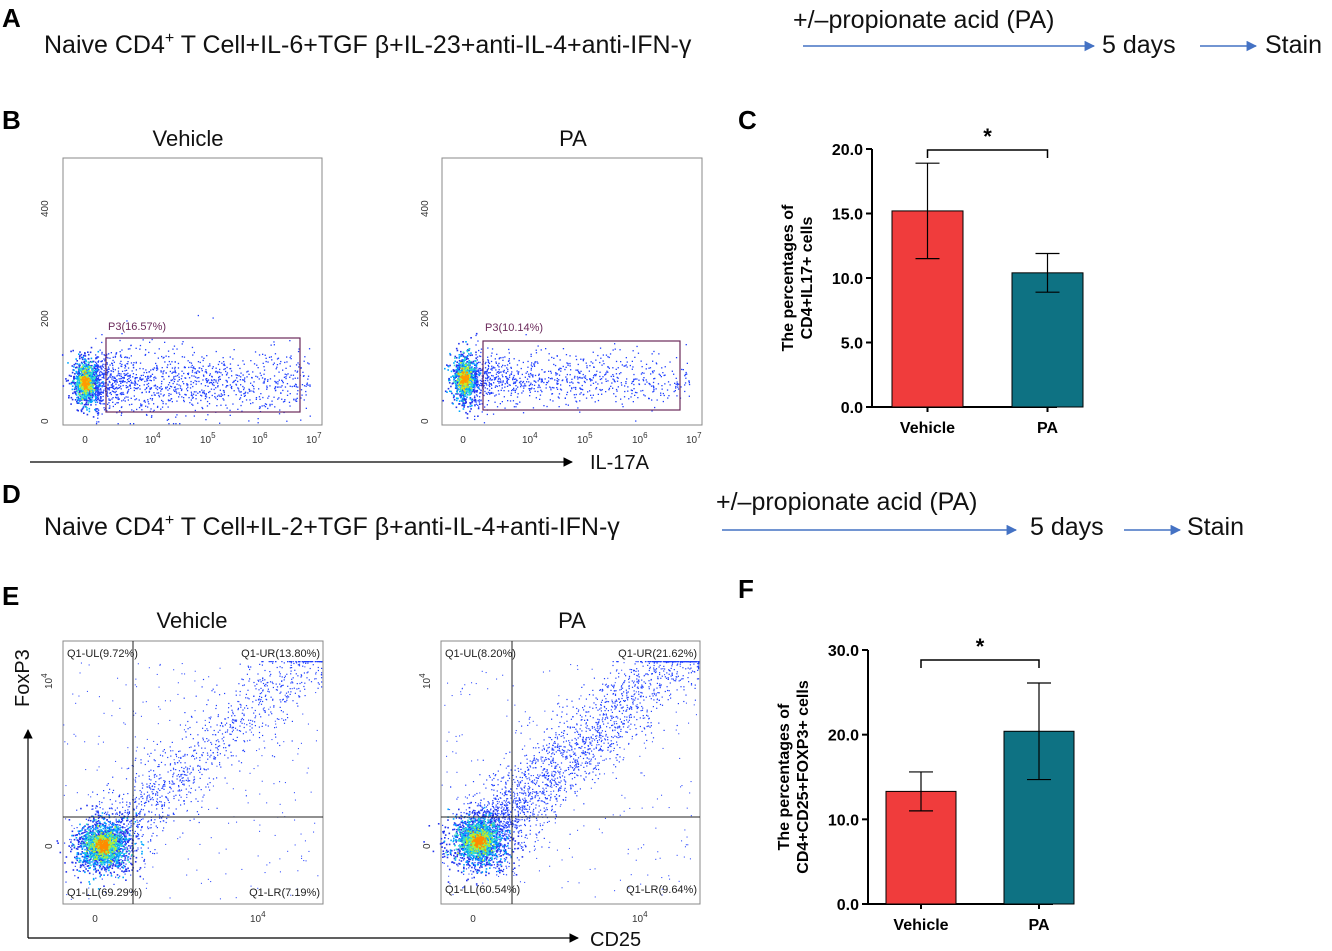 The height and width of the screenshot is (951, 1332). I want to click on x-tick-1e4: 104, so click(530, 438).